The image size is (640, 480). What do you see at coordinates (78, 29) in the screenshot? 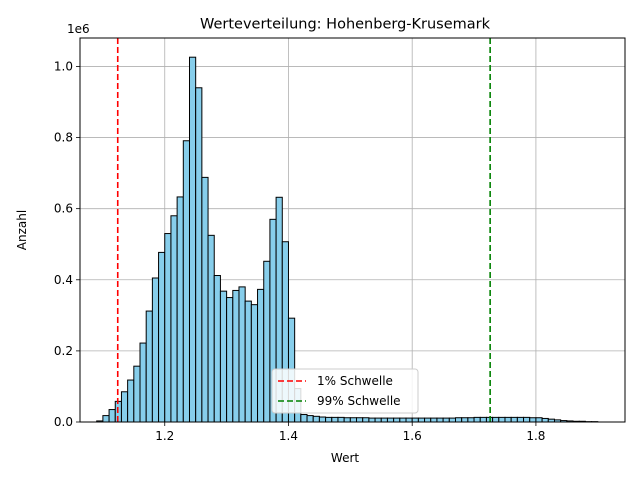
I see `y-axis-offset-label: 1e6` at bounding box center [78, 29].